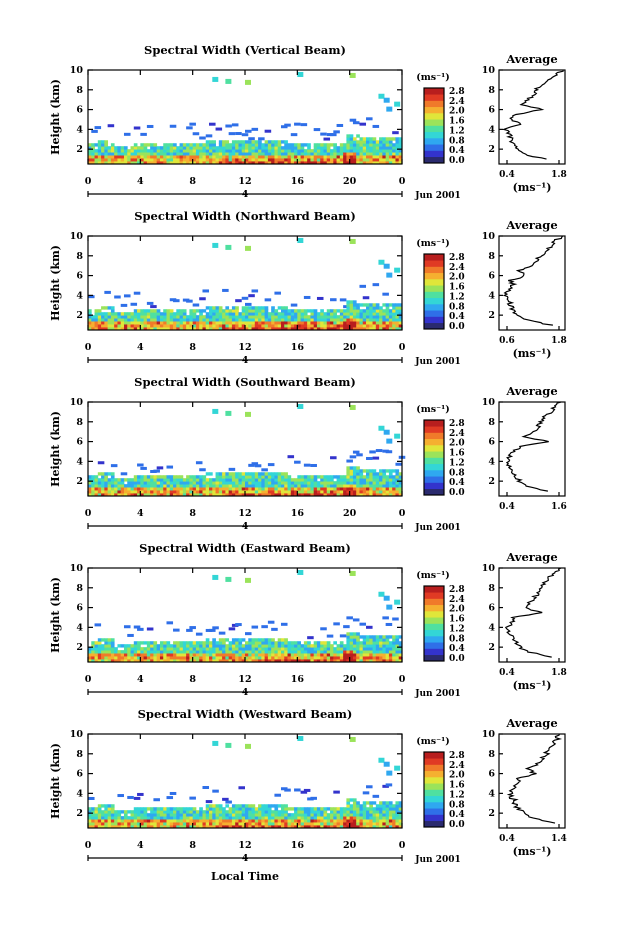  What do you see at coordinates (55, 449) in the screenshot?
I see `y-axis-label: Height (km)` at bounding box center [55, 449].